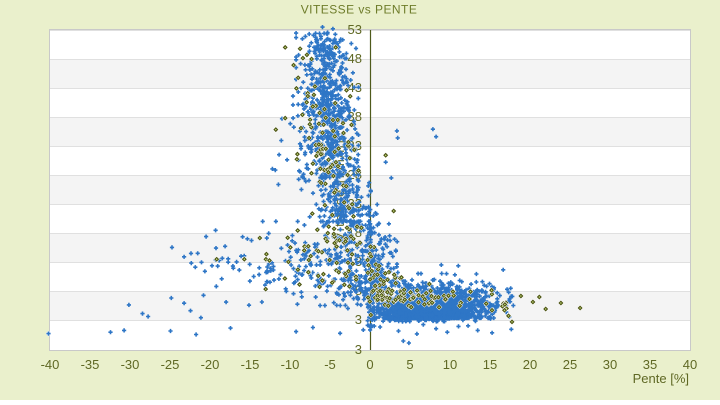  What do you see at coordinates (359, 10) in the screenshot?
I see `svg-text: VITESSE vs PENTE` at bounding box center [359, 10].